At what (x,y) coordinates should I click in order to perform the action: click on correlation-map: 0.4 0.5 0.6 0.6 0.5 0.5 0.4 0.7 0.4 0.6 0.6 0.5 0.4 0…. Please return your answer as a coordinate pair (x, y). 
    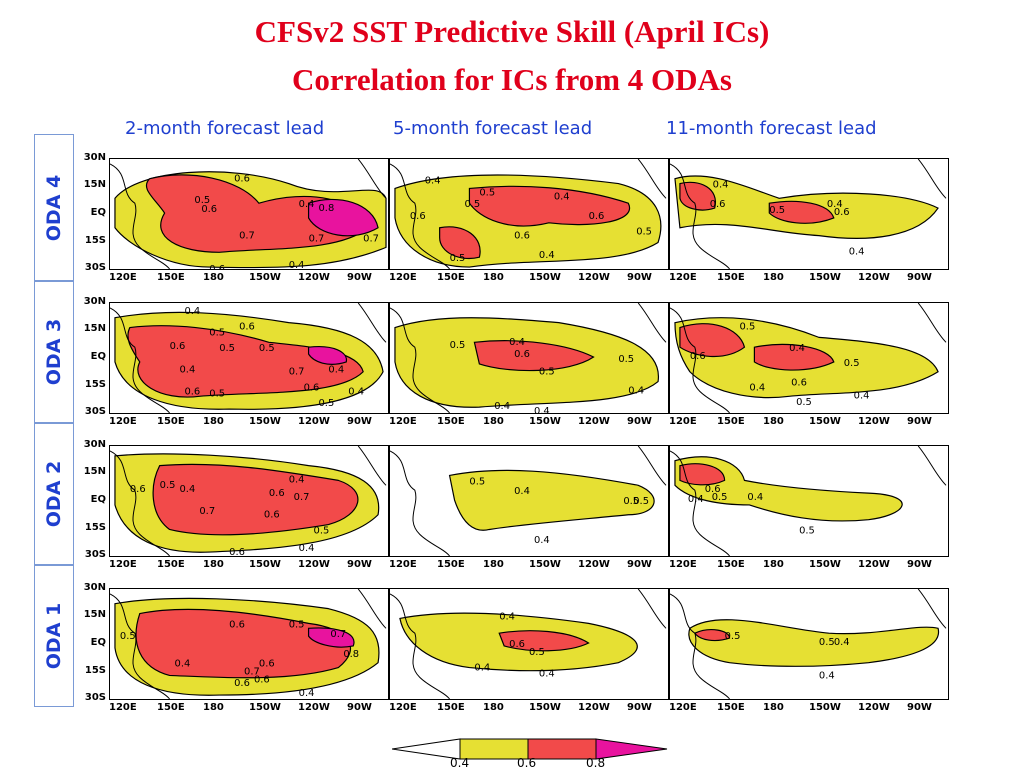
    Looking at the image, I should click on (248, 358).